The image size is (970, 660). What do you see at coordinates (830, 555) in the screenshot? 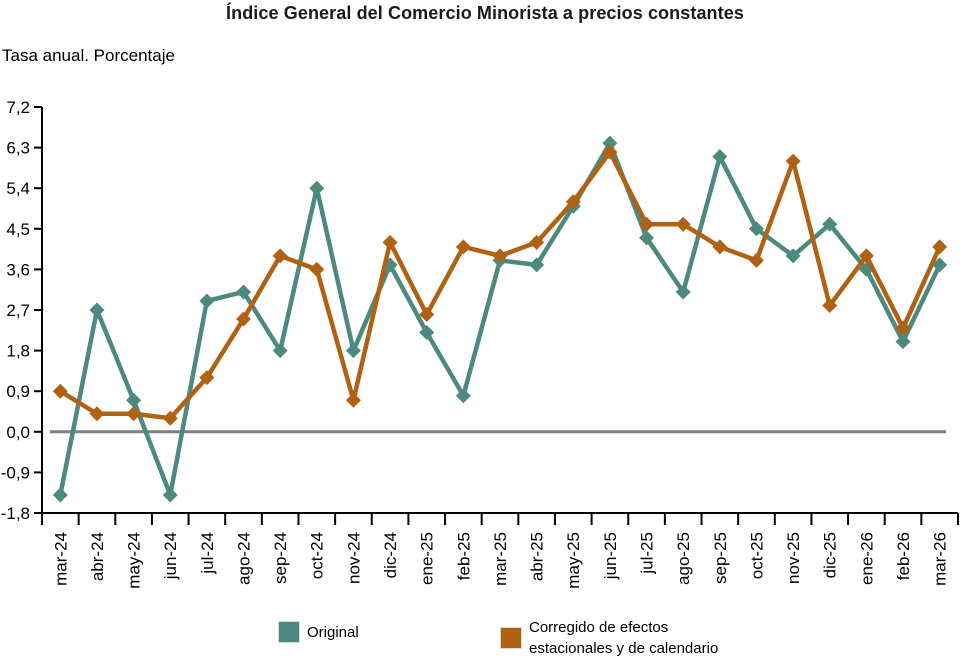
I see `x-tick-label: dic-25` at bounding box center [830, 555].